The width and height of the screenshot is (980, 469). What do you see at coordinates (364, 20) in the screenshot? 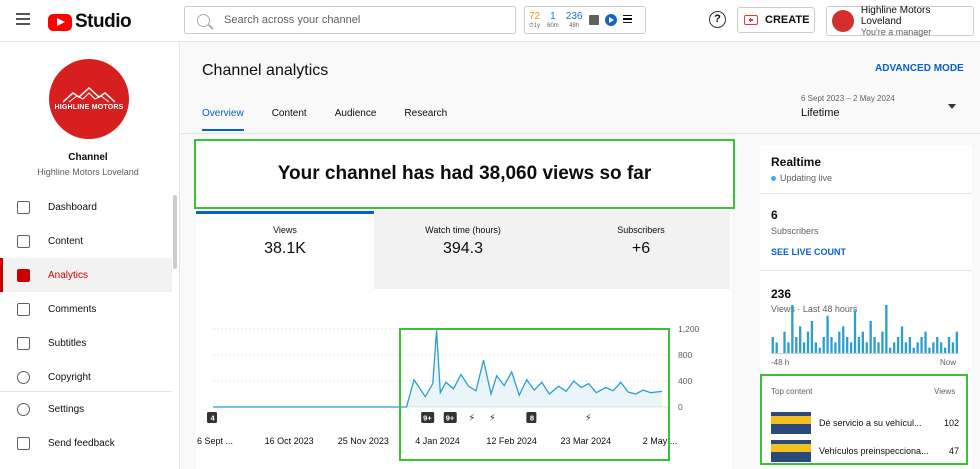
I see `search-input` at bounding box center [364, 20].